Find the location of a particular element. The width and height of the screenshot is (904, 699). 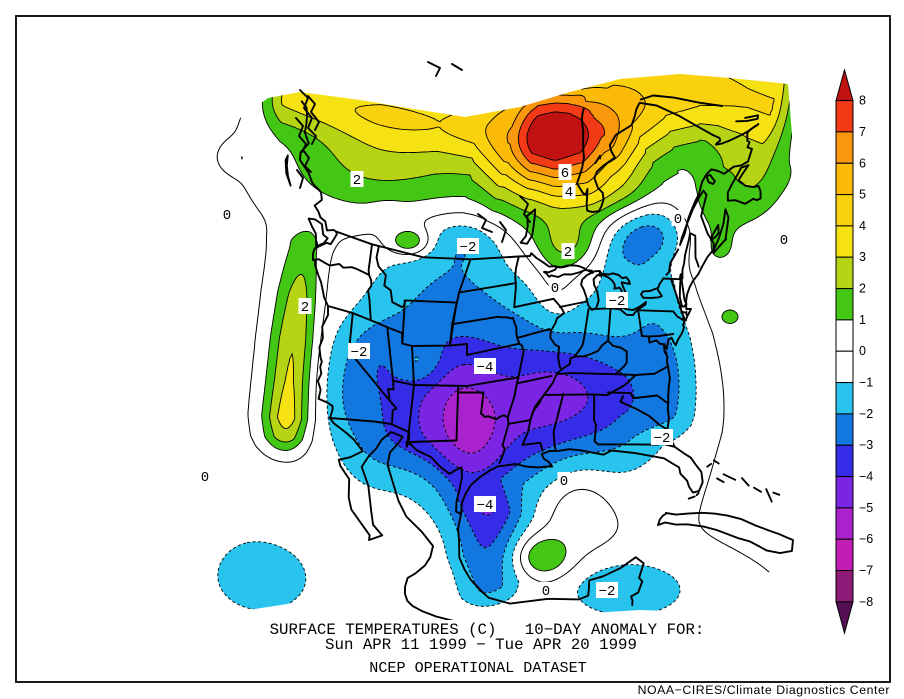

svg-text: 7 is located at coordinates (862, 132).